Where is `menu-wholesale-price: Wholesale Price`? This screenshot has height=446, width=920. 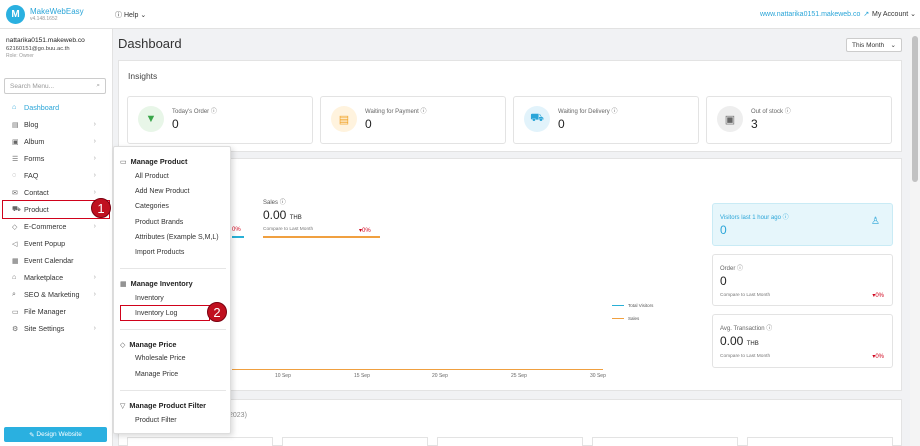 menu-wholesale-price: Wholesale Price is located at coordinates (160, 358).